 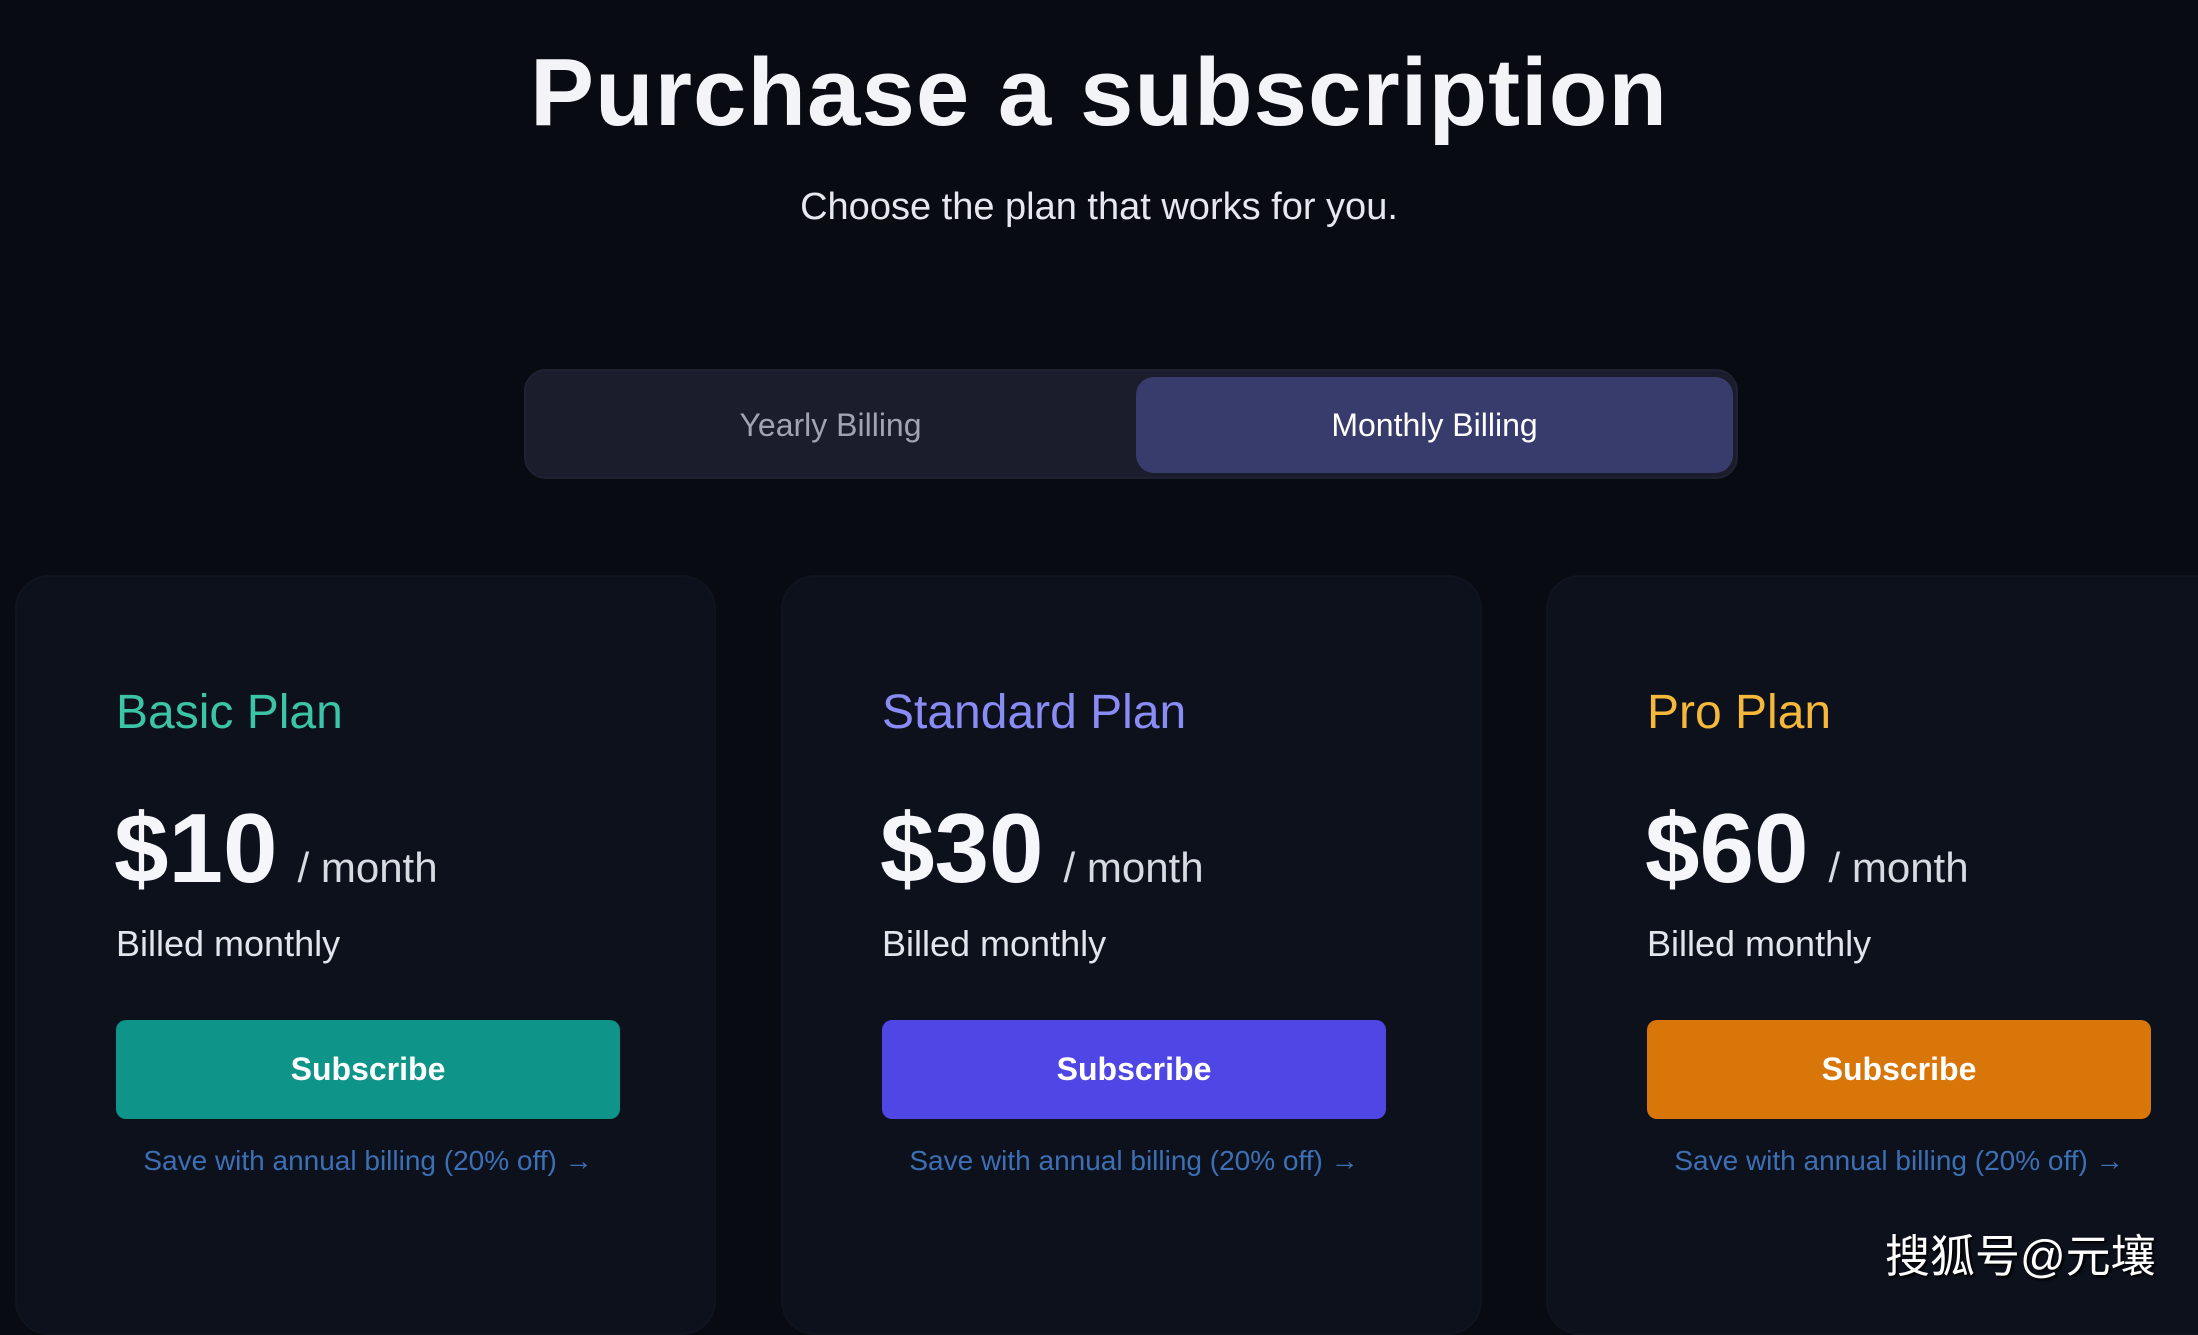 I want to click on billing-toggle: Yearly Billing Monthly Billing, so click(x=1131, y=424).